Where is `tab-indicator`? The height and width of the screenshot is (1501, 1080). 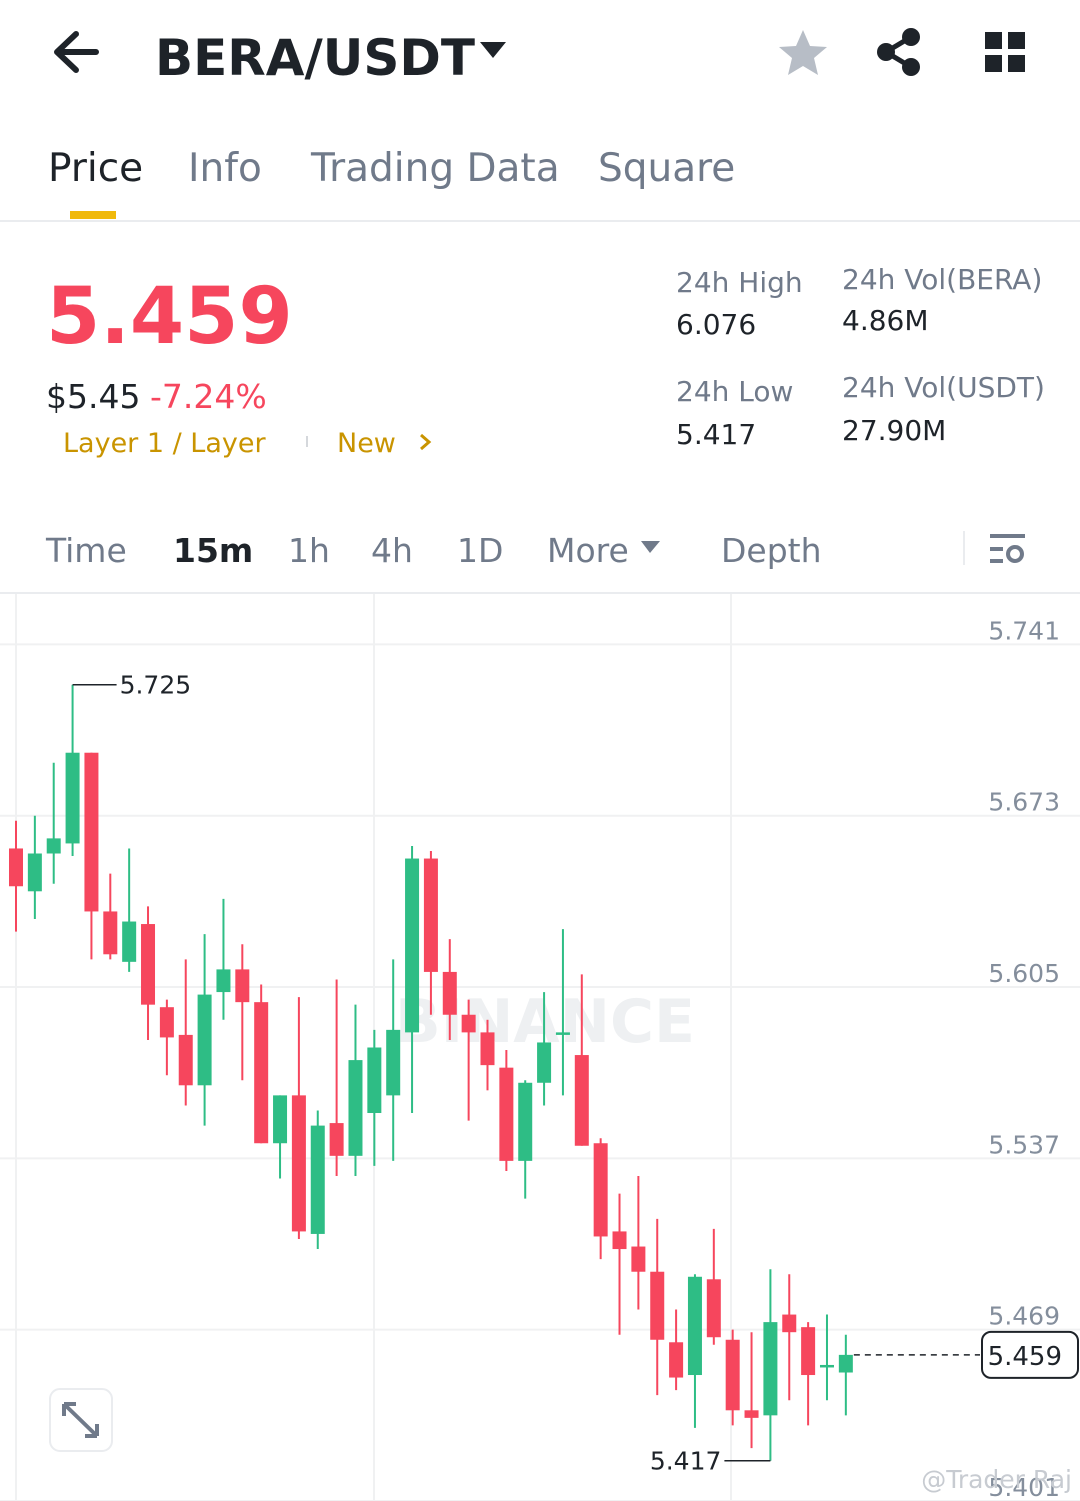 tab-indicator is located at coordinates (93, 215).